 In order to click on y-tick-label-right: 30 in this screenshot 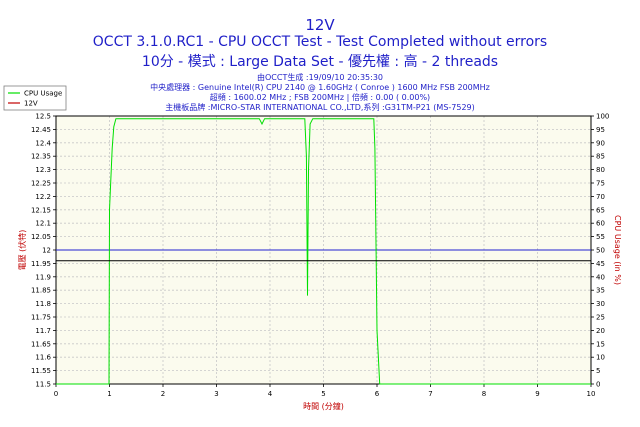, I will do `click(600, 304)`.